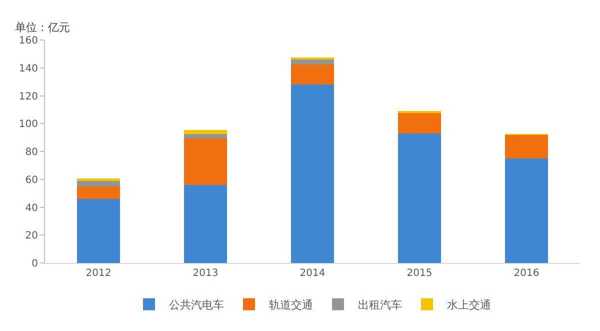 The width and height of the screenshot is (600, 331). I want to click on legend-label: 公共汽电车, so click(196, 305).